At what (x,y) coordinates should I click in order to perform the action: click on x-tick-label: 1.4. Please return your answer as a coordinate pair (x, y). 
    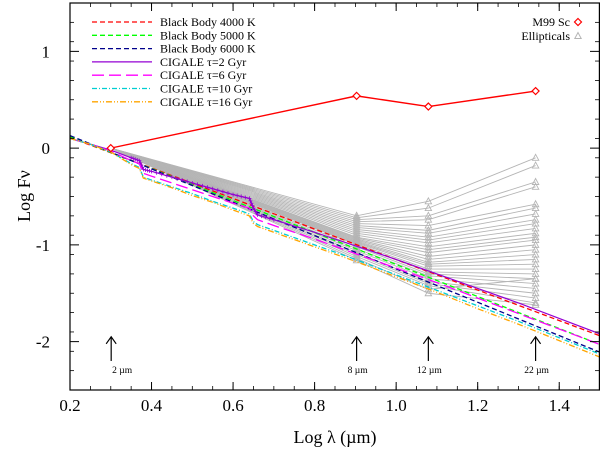
    Looking at the image, I should click on (560, 405).